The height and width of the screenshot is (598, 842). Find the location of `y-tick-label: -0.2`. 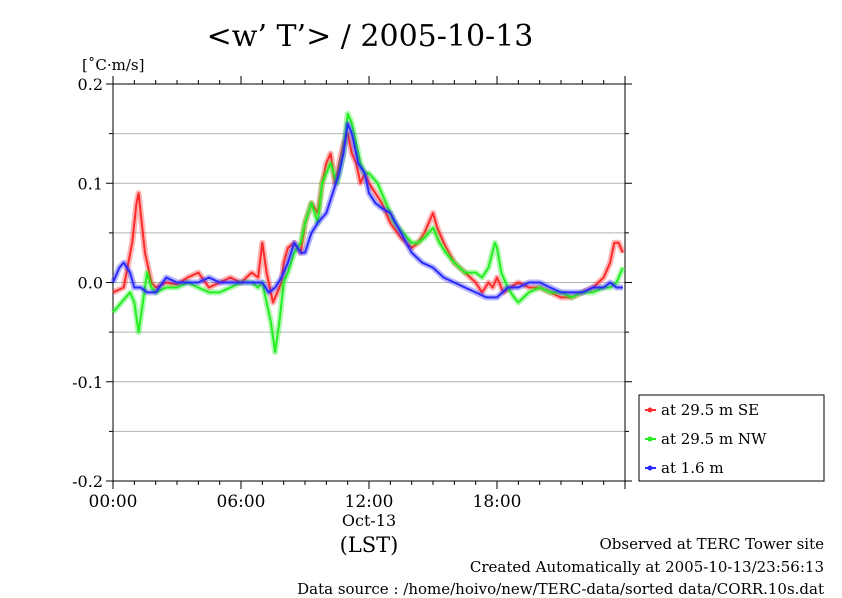

y-tick-label: -0.2 is located at coordinates (87, 481).